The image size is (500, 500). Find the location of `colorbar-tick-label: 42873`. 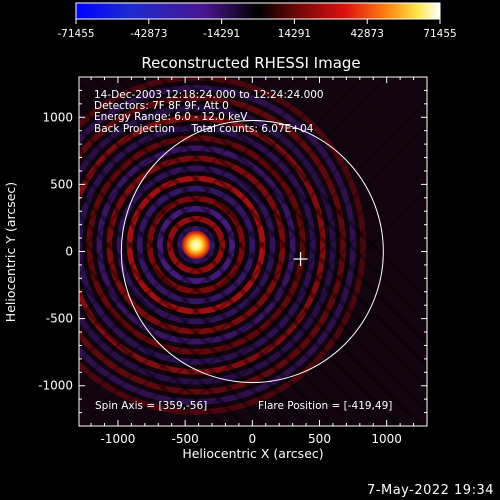

colorbar-tick-label: 42873 is located at coordinates (366, 34).